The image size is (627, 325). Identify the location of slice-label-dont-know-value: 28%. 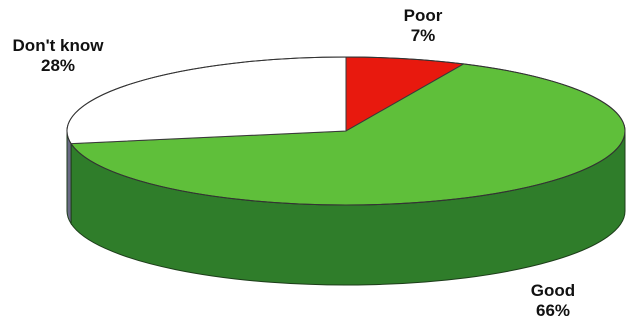
(58, 65).